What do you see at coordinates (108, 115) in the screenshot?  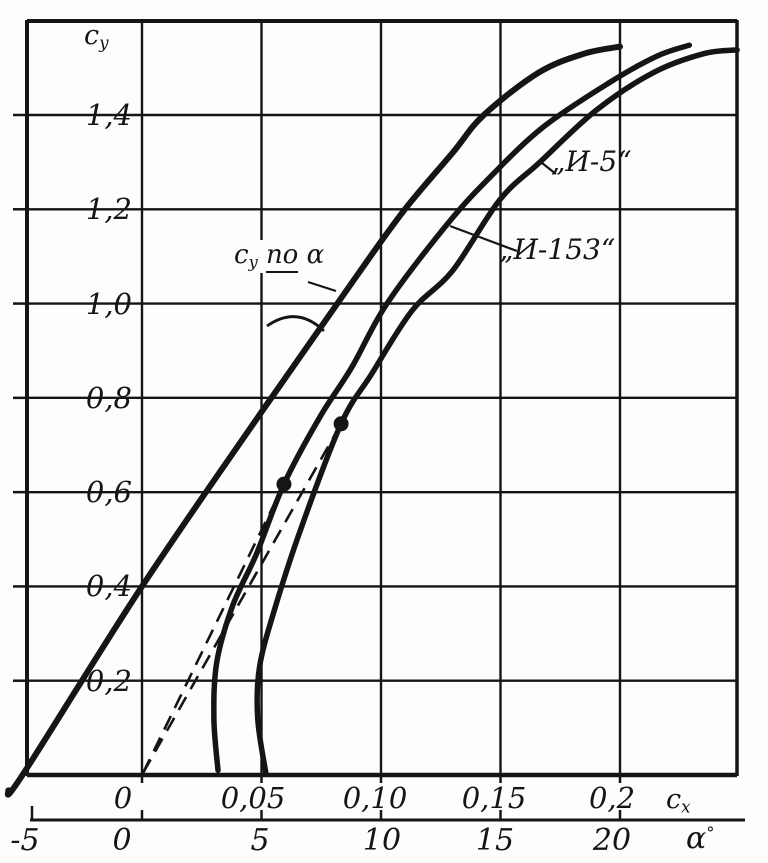 I see `y-tick-label: 1,4` at bounding box center [108, 115].